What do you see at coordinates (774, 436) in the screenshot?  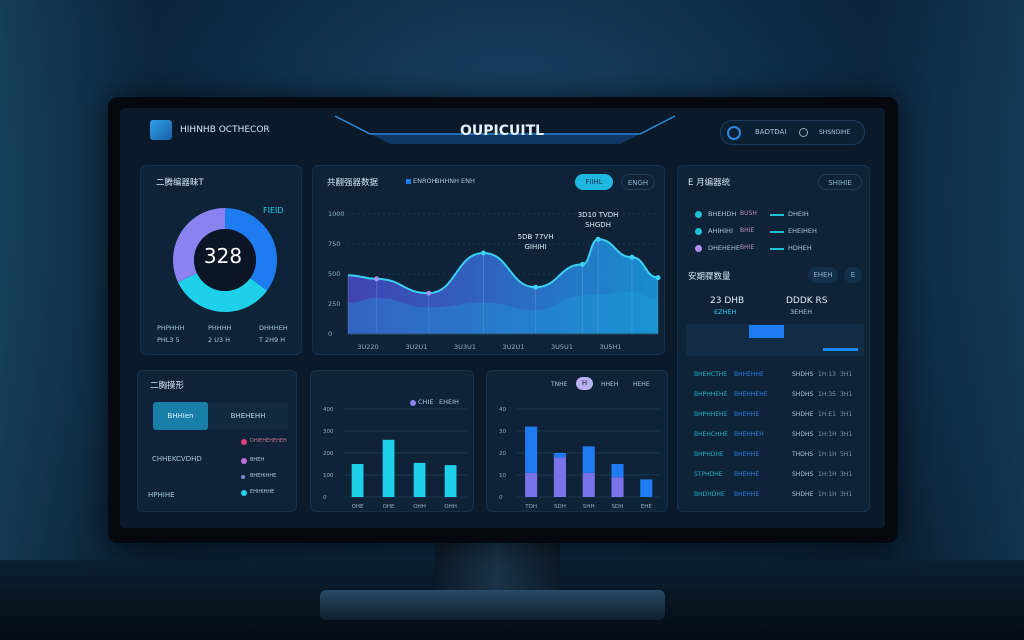 I see `table-row: BHEHCHHE BHEHHEH SHDHS 1H:1H 3H1` at bounding box center [774, 436].